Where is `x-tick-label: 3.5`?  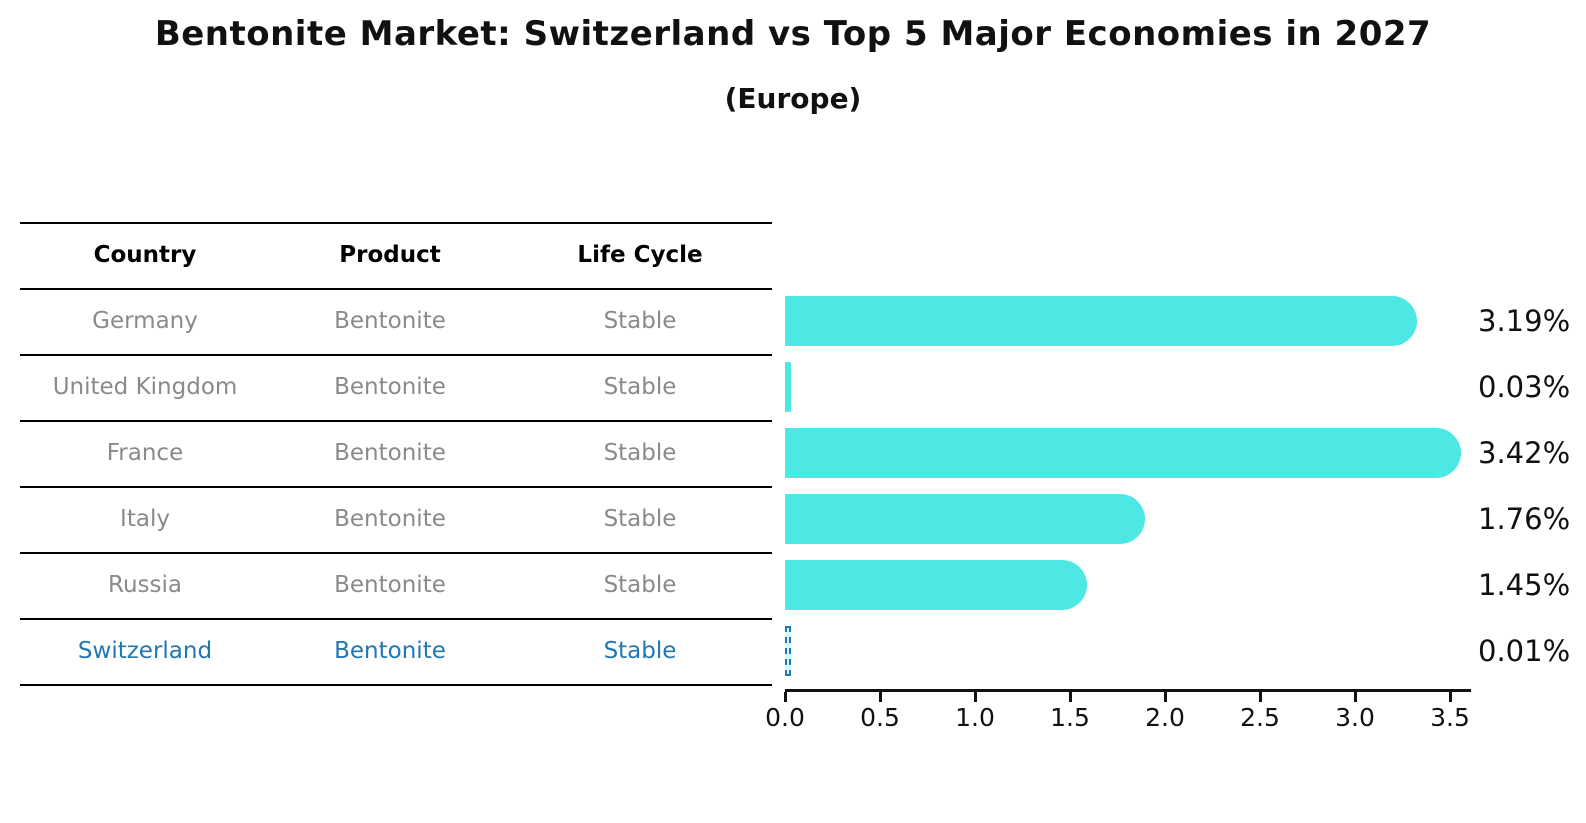 x-tick-label: 3.5 is located at coordinates (1450, 717).